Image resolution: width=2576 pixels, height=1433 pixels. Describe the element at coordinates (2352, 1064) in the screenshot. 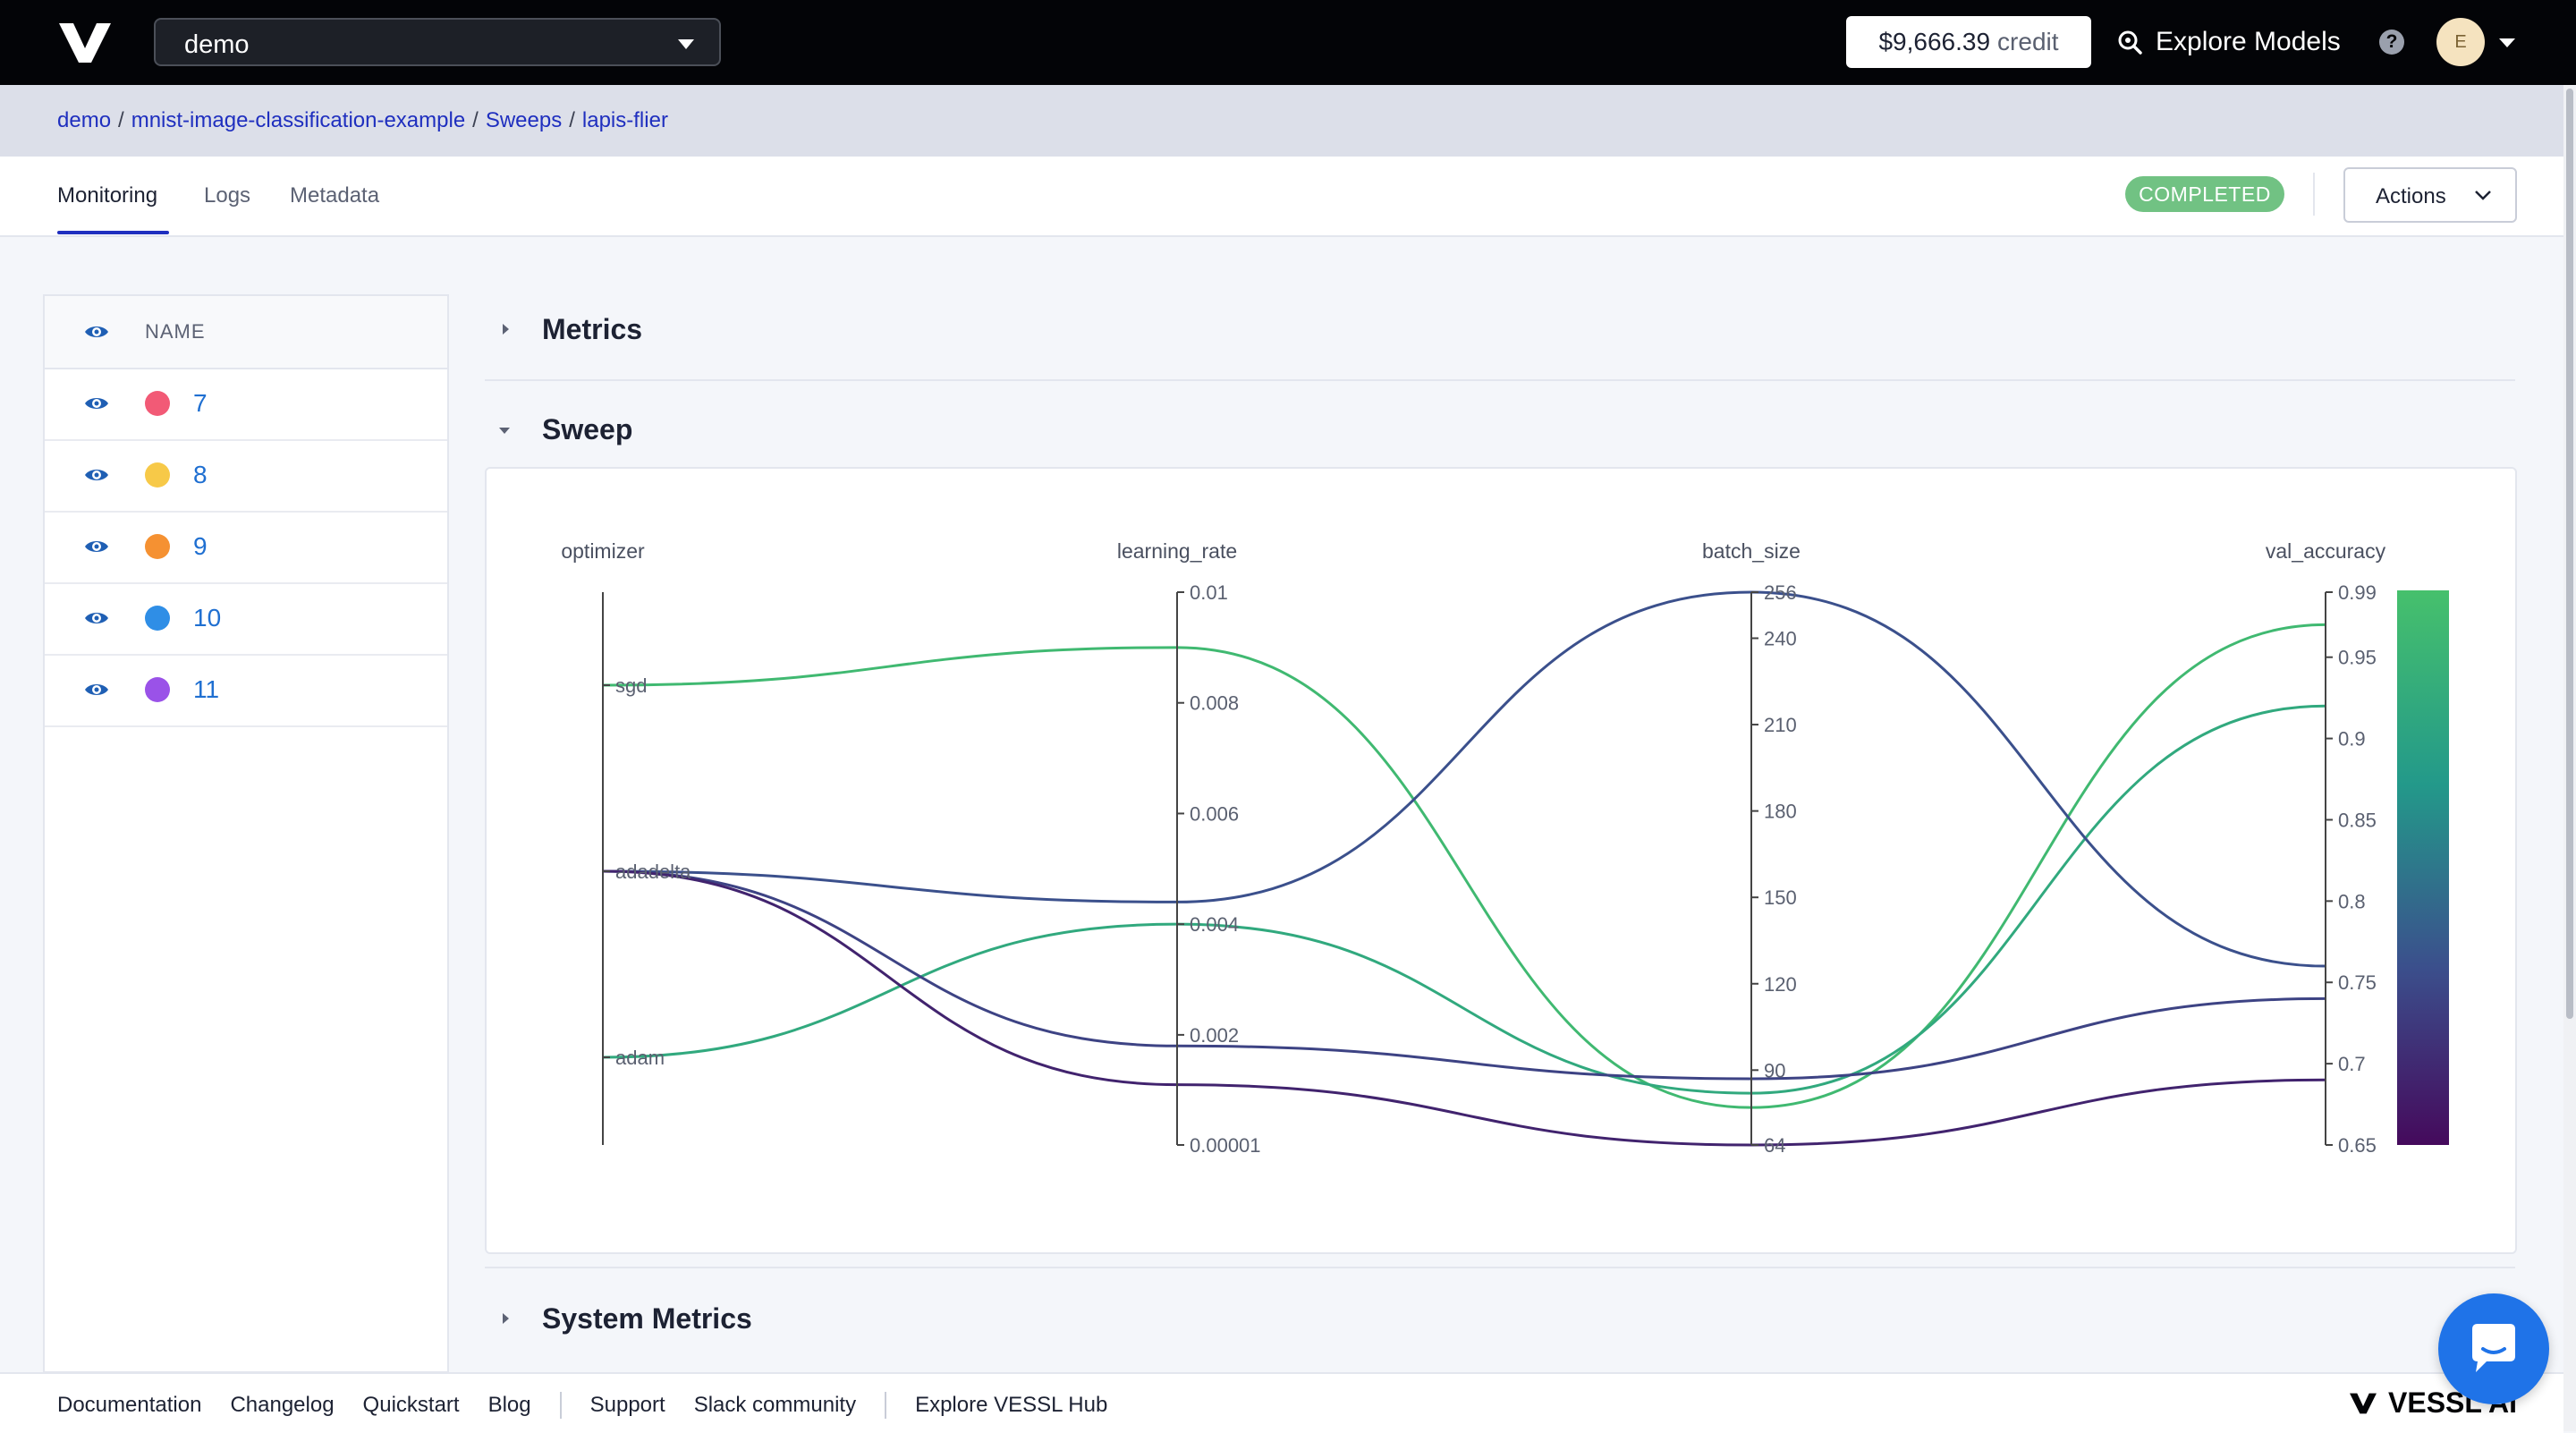

I see `tick-label: 0.7` at that location.